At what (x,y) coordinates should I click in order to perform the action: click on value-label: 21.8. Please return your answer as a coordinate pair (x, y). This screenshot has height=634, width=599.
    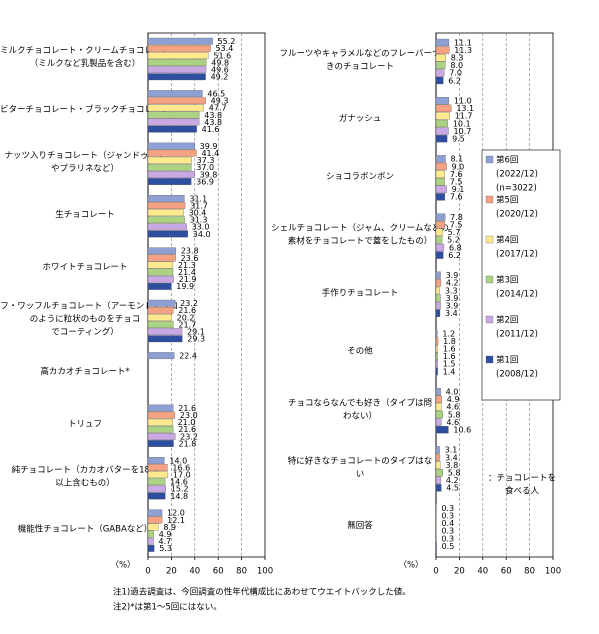
    Looking at the image, I should click on (188, 443).